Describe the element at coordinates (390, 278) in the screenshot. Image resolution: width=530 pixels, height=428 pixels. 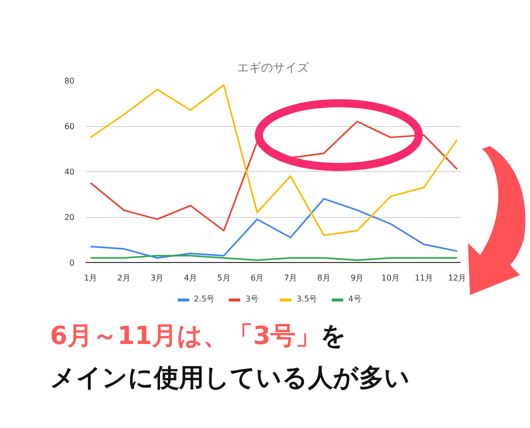
I see `x-tick-label: 10月` at that location.